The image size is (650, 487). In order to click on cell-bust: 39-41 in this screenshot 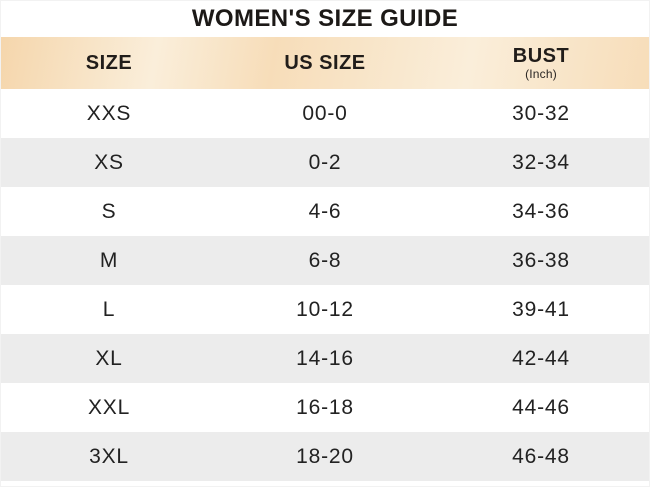, I will do `click(541, 309)`.